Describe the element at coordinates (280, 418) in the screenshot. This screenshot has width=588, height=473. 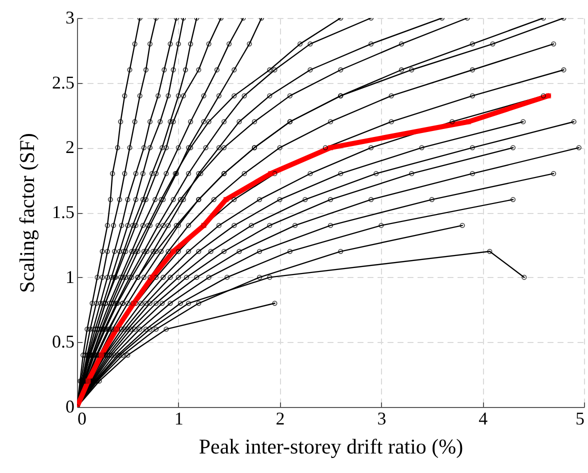
I see `x-tick-label: 2` at that location.